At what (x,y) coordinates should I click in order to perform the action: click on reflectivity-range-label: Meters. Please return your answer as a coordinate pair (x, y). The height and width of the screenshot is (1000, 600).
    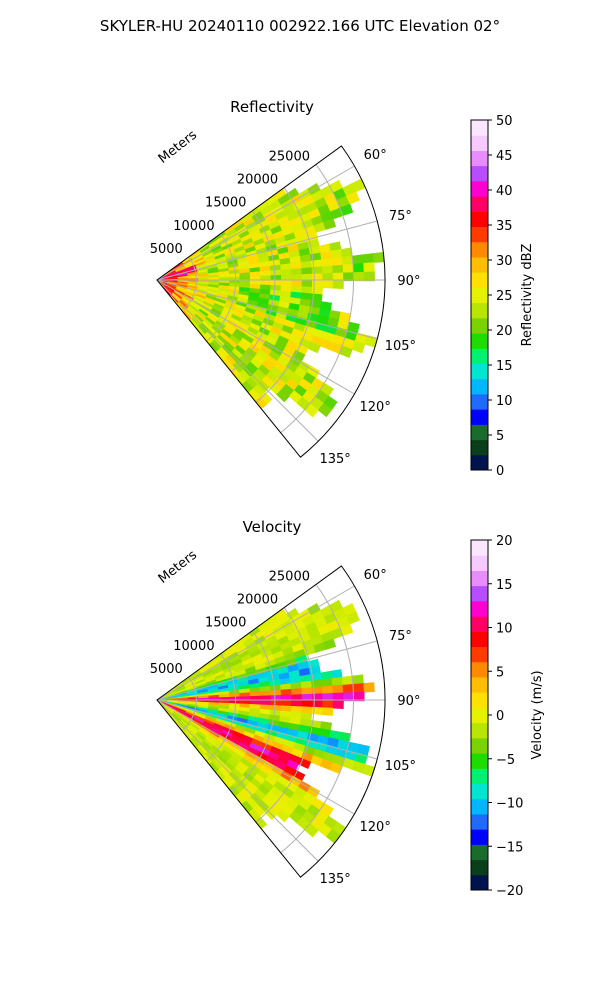
    Looking at the image, I should click on (178, 147).